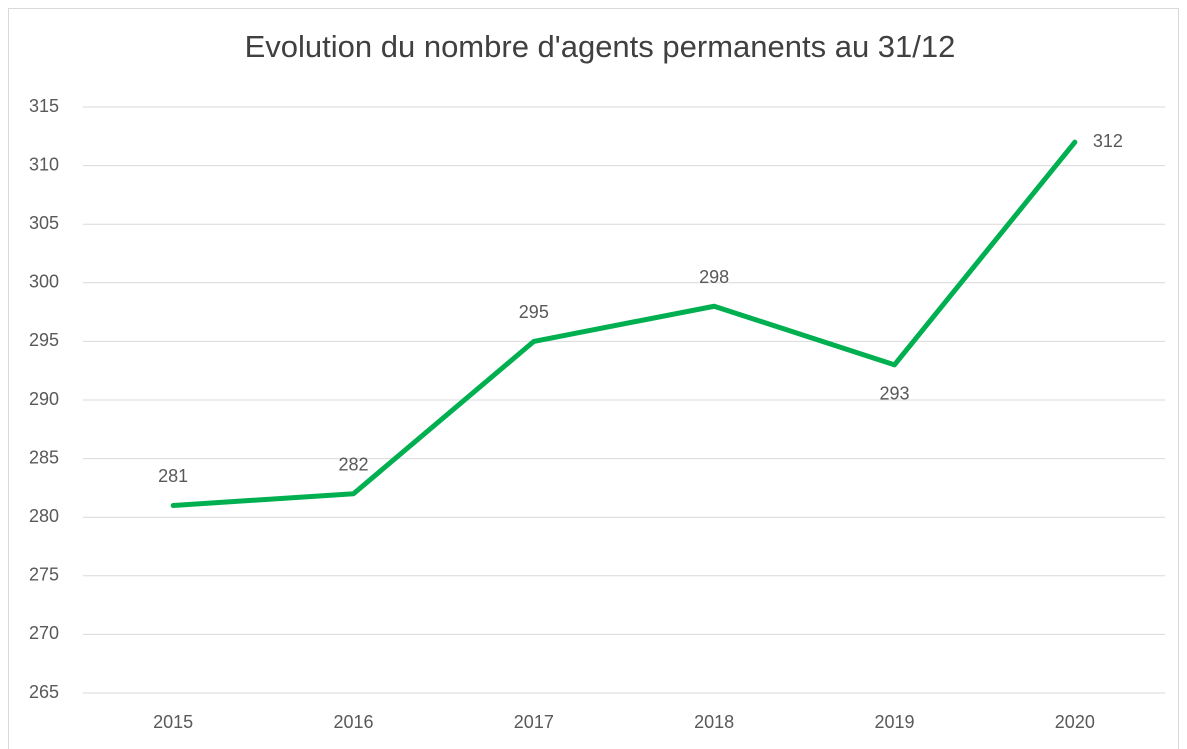 This screenshot has height=749, width=1187. Describe the element at coordinates (173, 476) in the screenshot. I see `data-label: 281` at that location.